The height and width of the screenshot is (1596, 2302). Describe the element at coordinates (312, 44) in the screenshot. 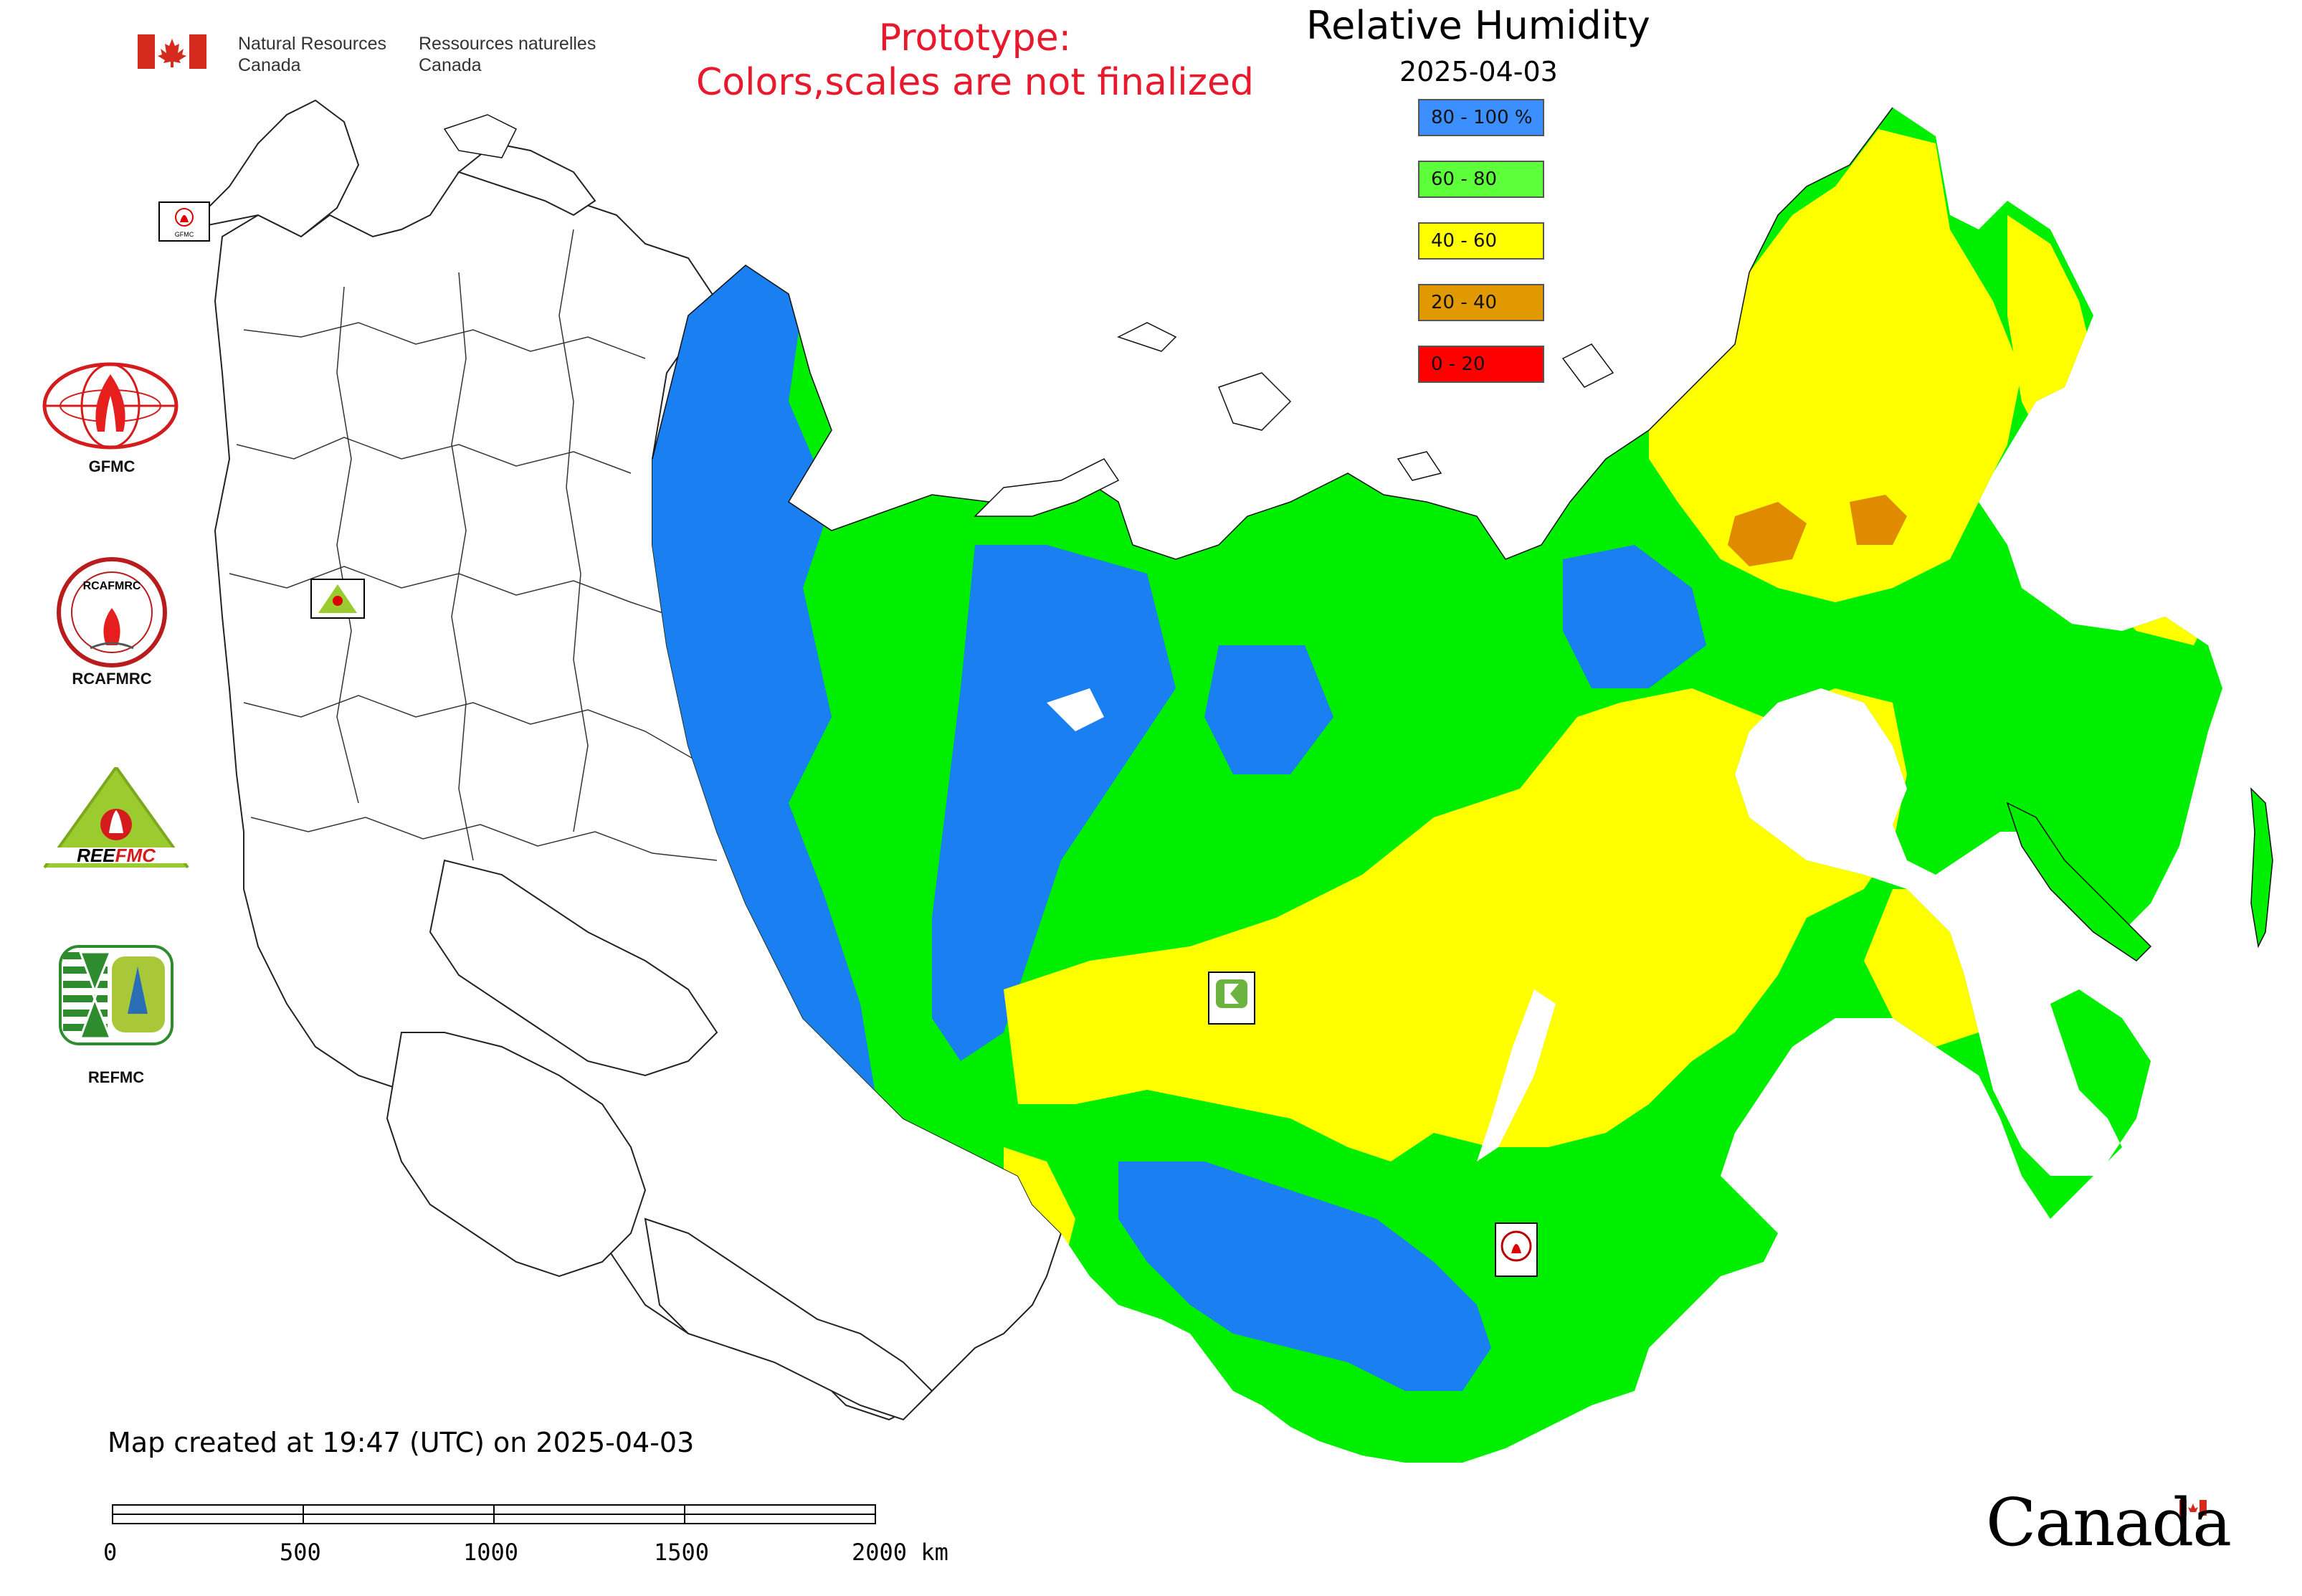

I see `department-en-line1: Natural Resources` at that location.